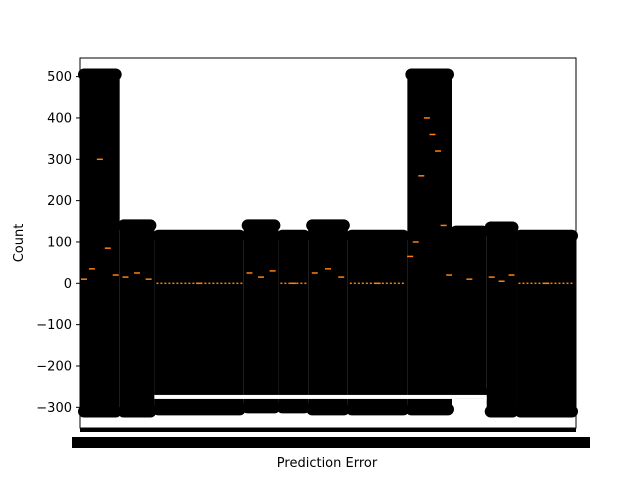 Image resolution: width=640 pixels, height=480 pixels. I want to click on y-tick-label: 500, so click(59, 77).